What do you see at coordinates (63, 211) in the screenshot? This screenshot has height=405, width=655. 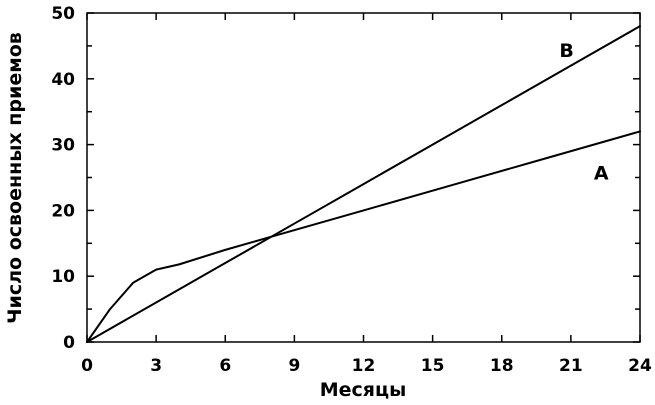 I see `y-tick-label: 20` at bounding box center [63, 211].